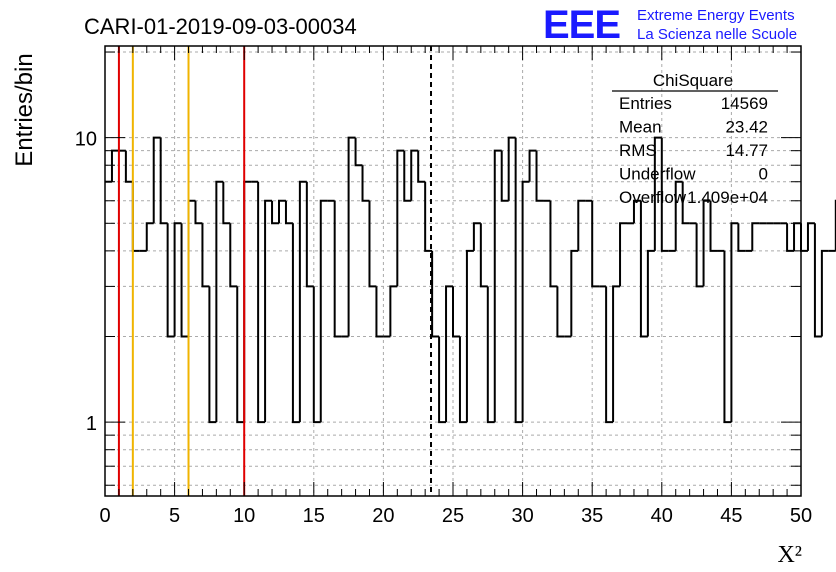 The image size is (836, 572). I want to click on stats-row-label: RMS, so click(638, 150).